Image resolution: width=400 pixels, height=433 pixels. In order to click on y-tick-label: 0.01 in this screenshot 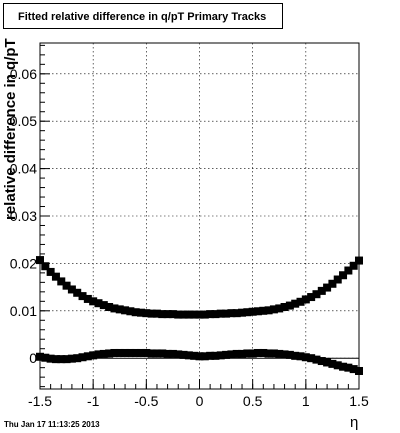, I will do `click(23, 311)`.